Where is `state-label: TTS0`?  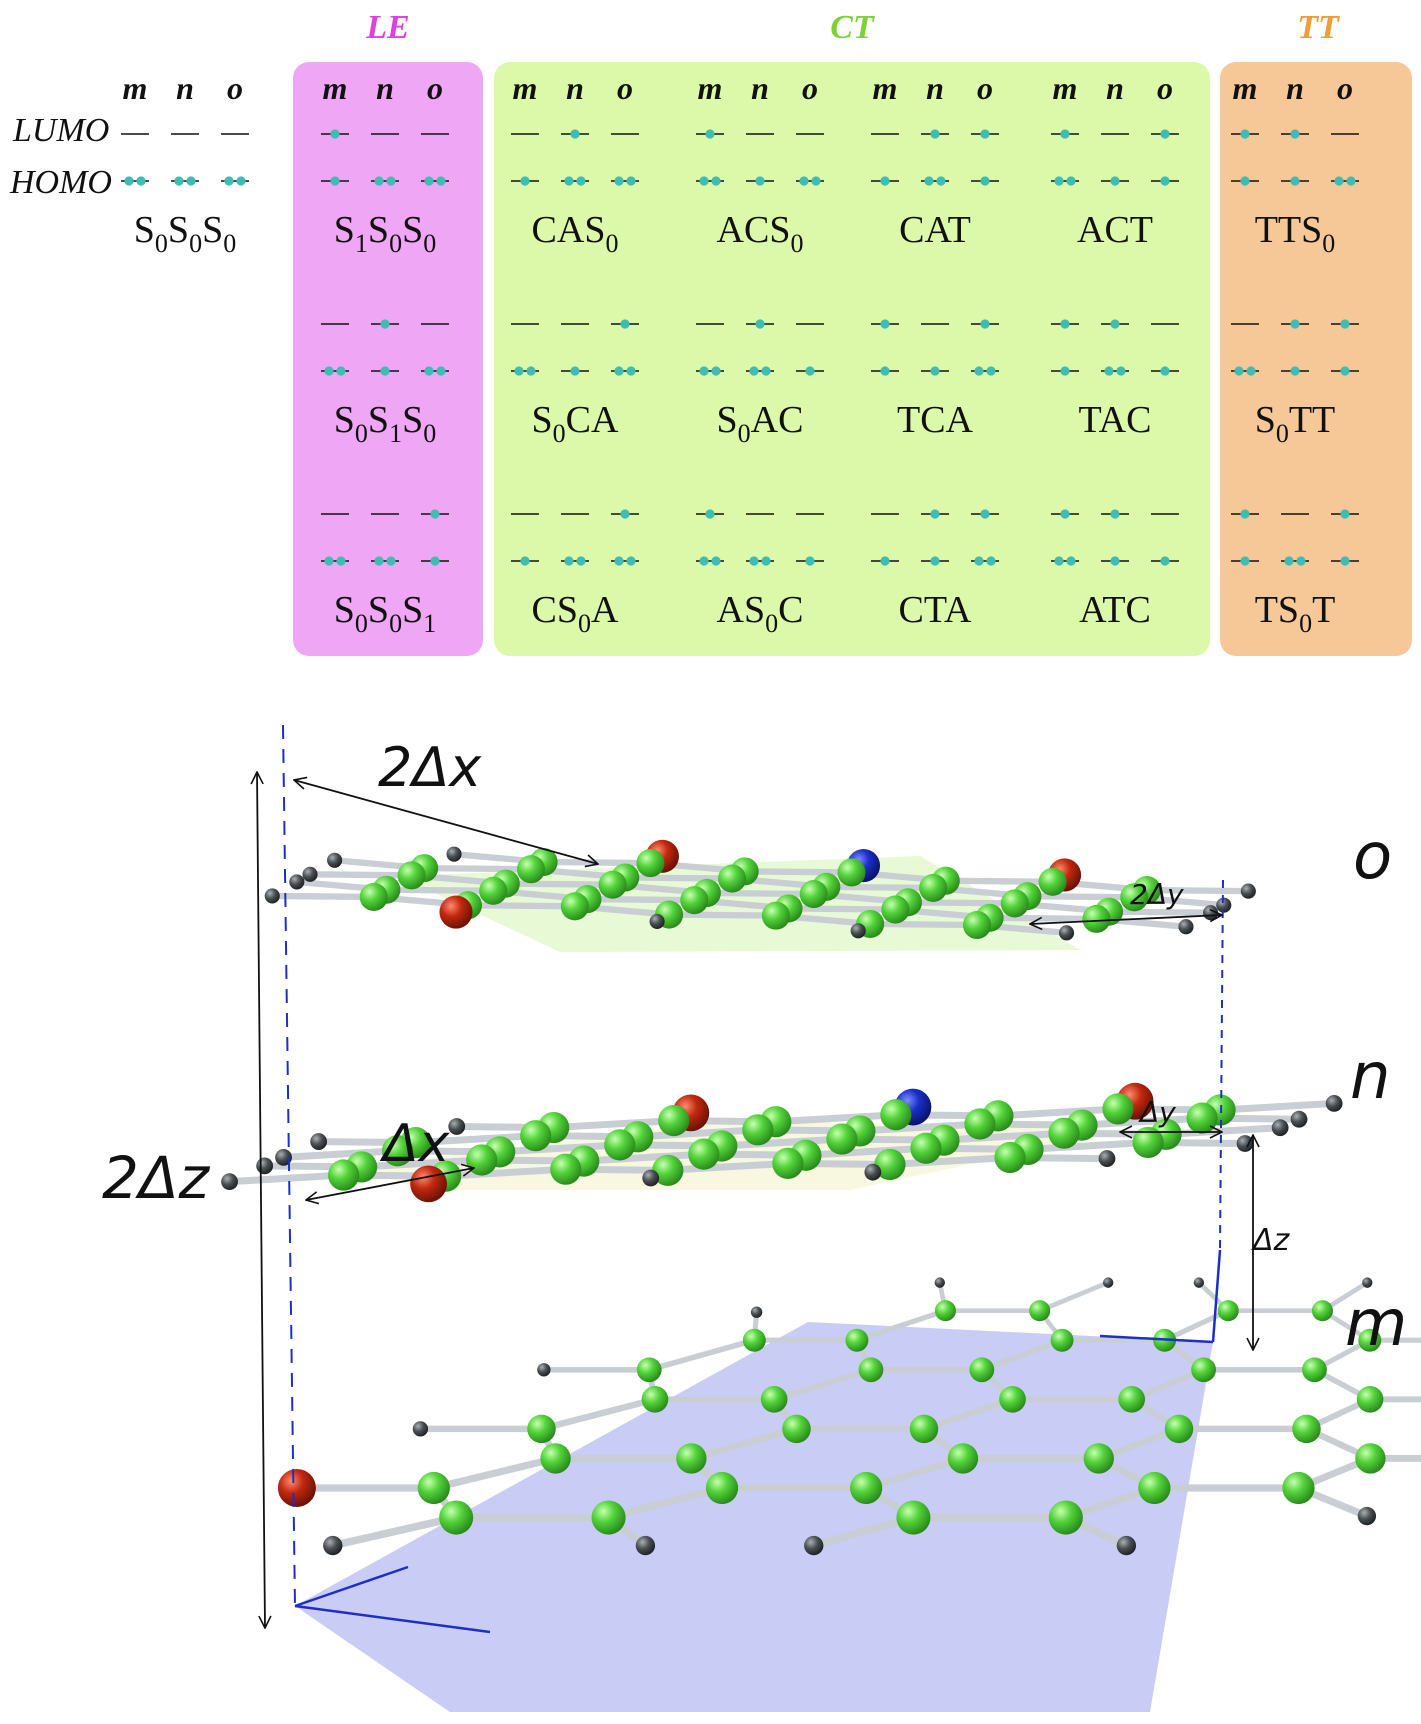
state-label: TTS0 is located at coordinates (1295, 233).